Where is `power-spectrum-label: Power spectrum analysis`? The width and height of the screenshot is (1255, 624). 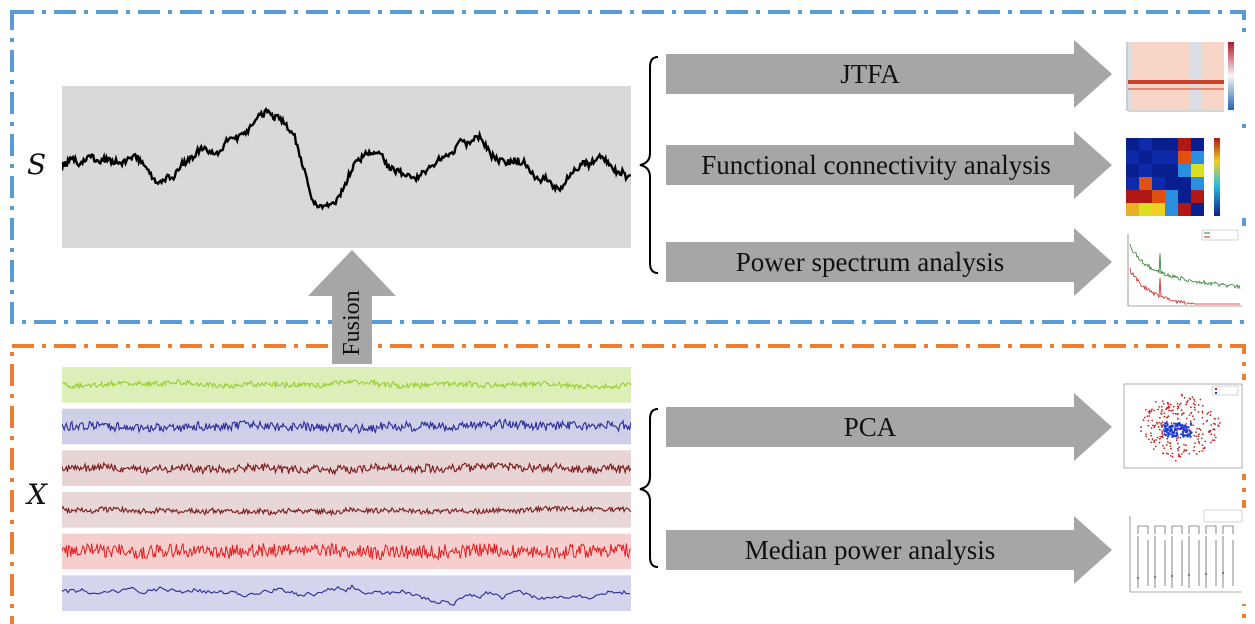
power-spectrum-label: Power spectrum analysis is located at coordinates (870, 261).